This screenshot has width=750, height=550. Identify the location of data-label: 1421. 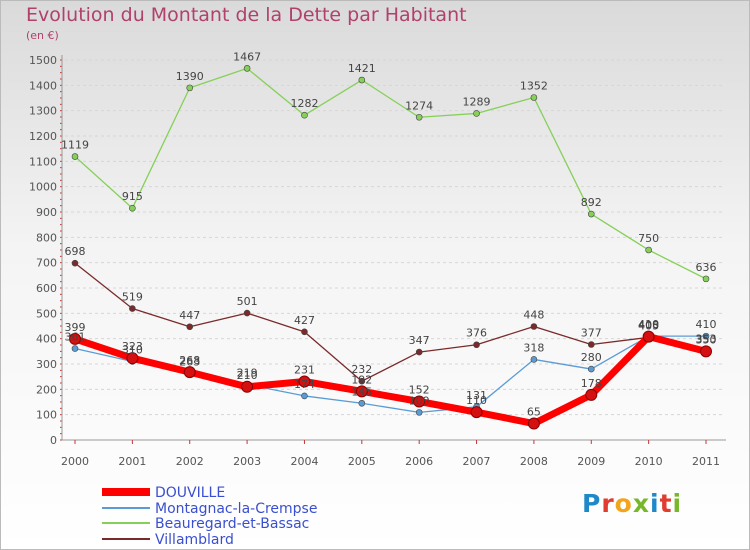
(362, 68).